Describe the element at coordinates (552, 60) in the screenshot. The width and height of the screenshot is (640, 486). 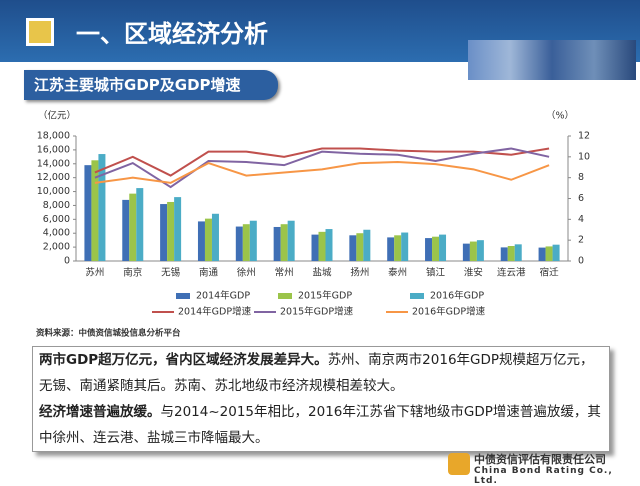
I see `header-photos` at that location.